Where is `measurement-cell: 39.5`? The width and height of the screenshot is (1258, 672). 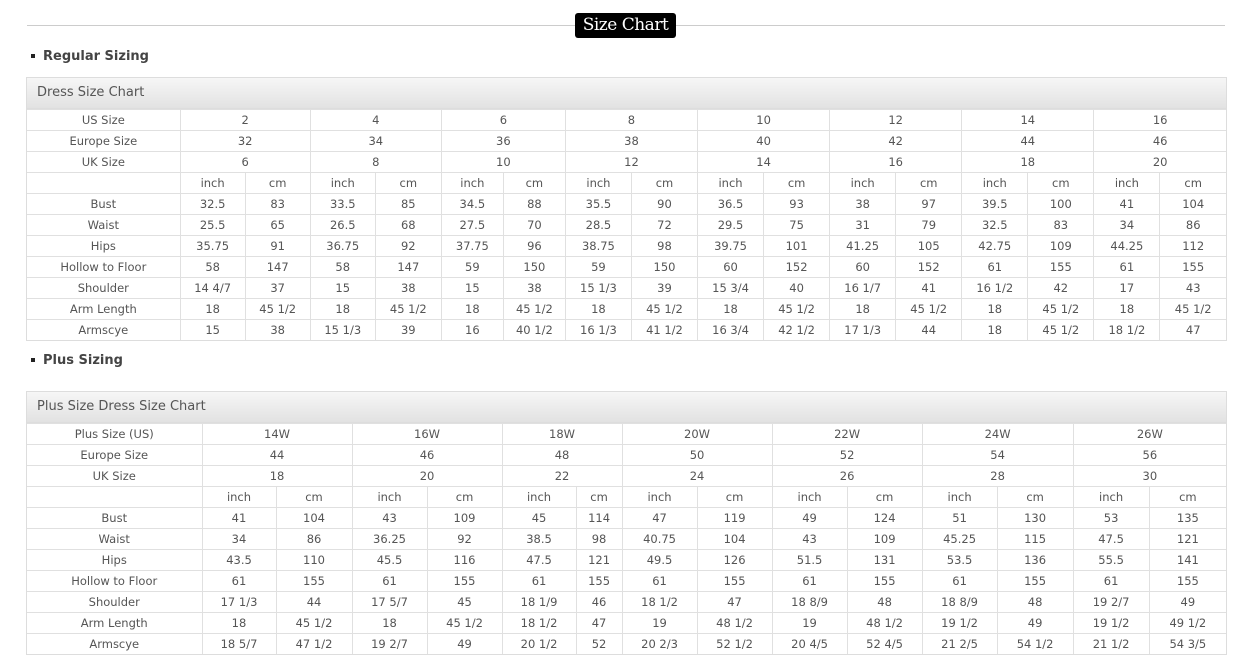 measurement-cell: 39.5 is located at coordinates (995, 204).